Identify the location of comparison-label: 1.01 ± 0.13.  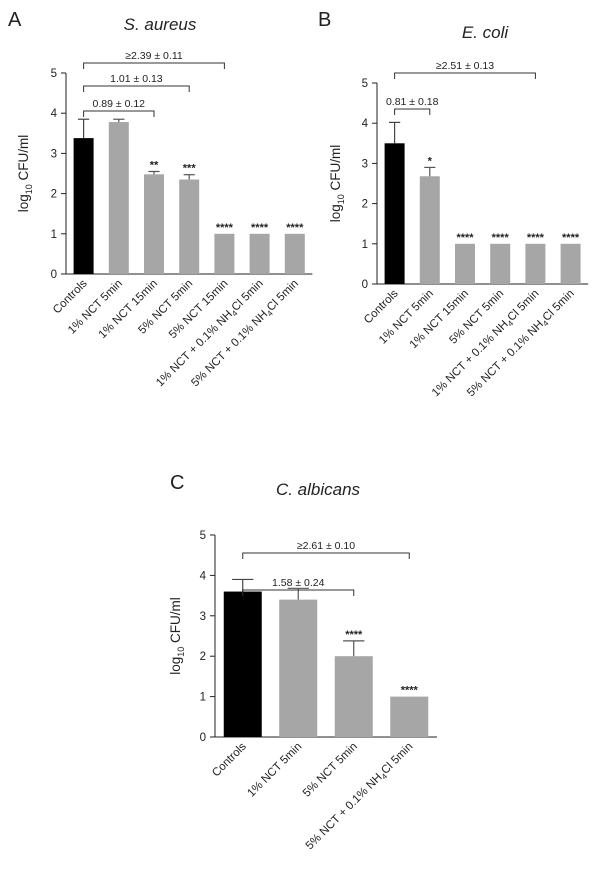
(136, 79).